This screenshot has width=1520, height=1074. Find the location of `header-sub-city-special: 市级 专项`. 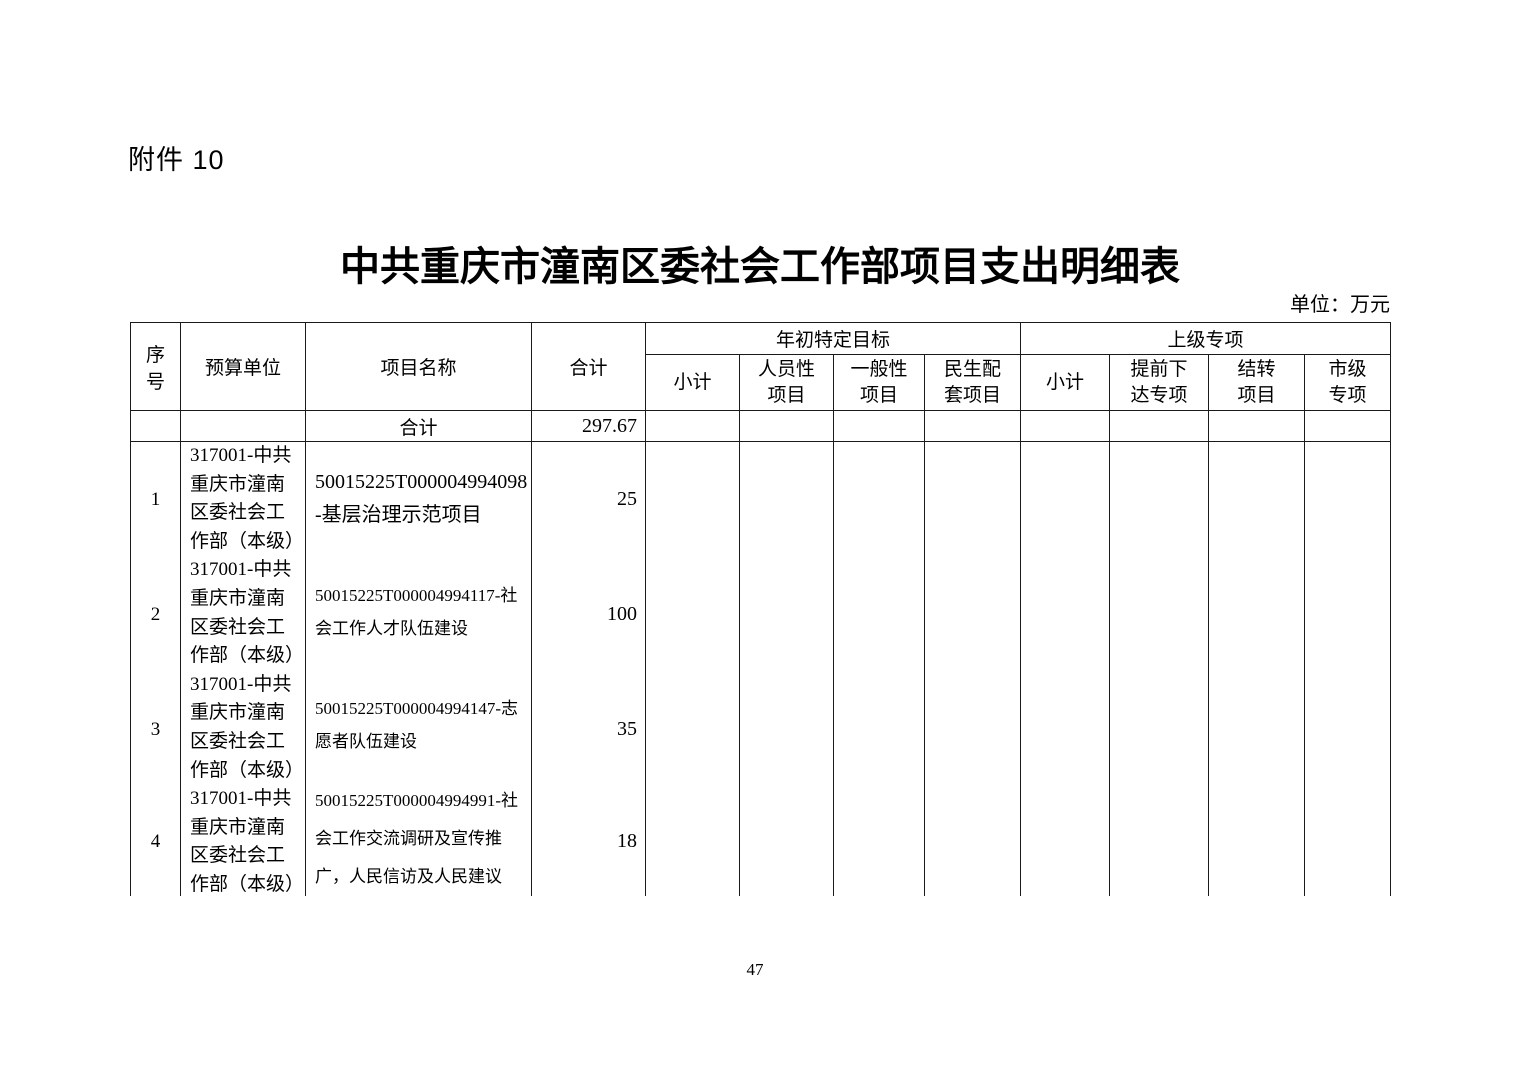

header-sub-city-special: 市级 专项 is located at coordinates (1348, 382).